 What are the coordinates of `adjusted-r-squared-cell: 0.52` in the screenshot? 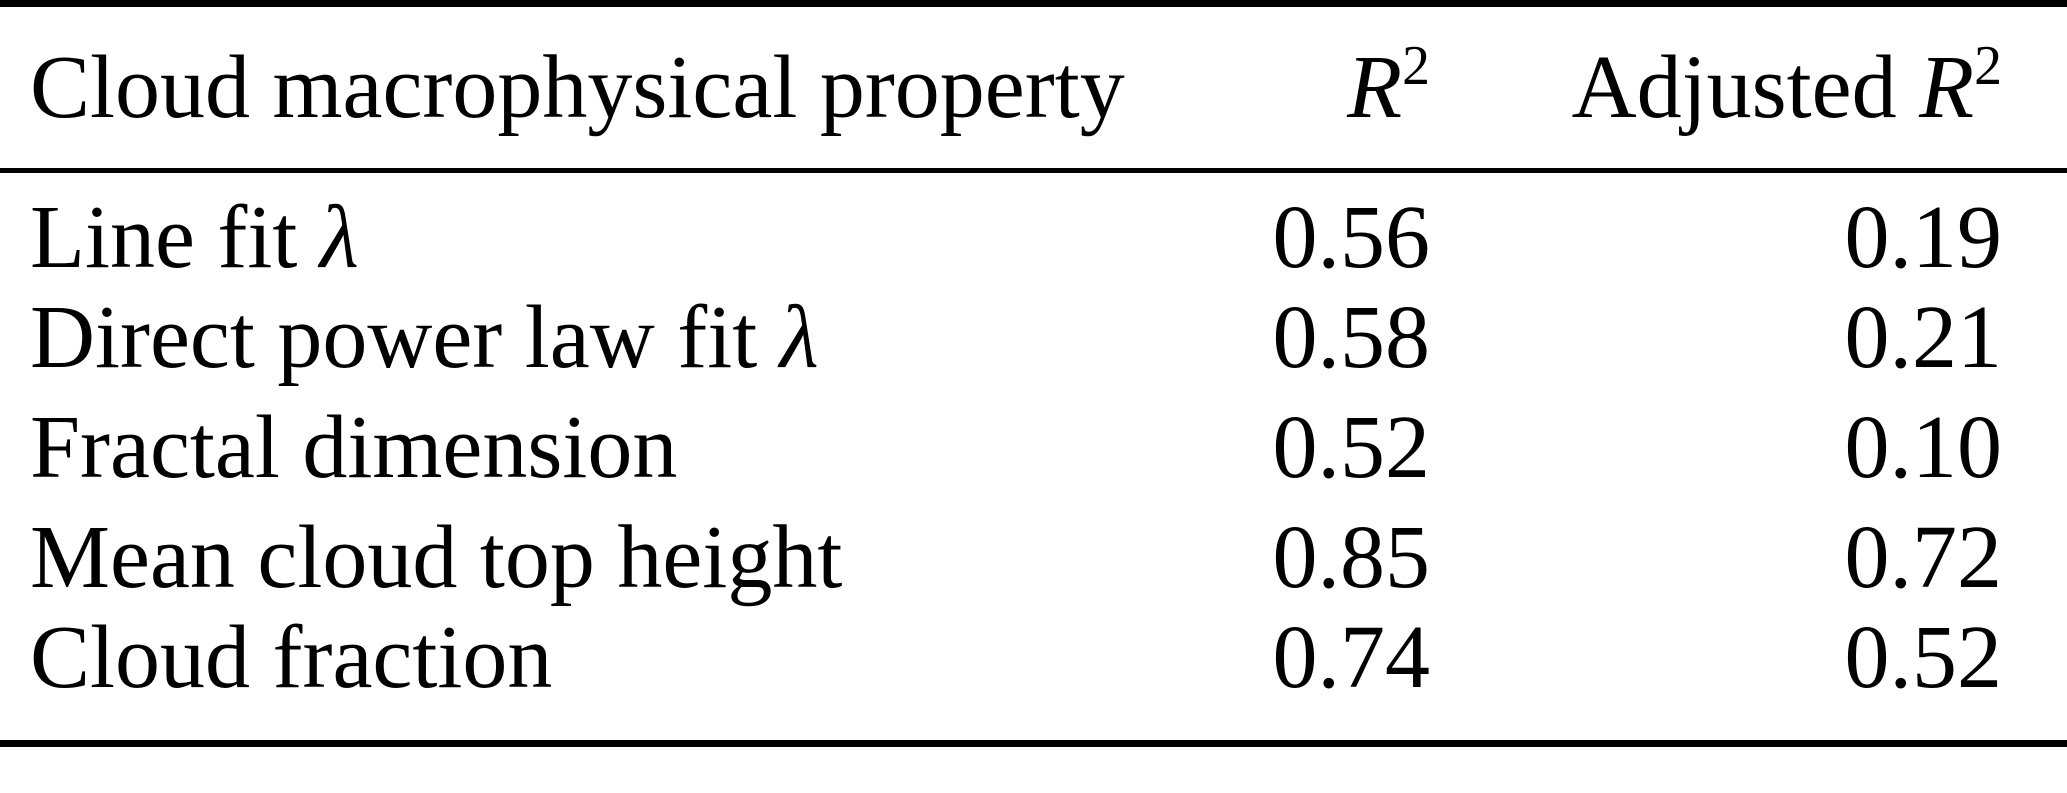 It's located at (1923, 657).